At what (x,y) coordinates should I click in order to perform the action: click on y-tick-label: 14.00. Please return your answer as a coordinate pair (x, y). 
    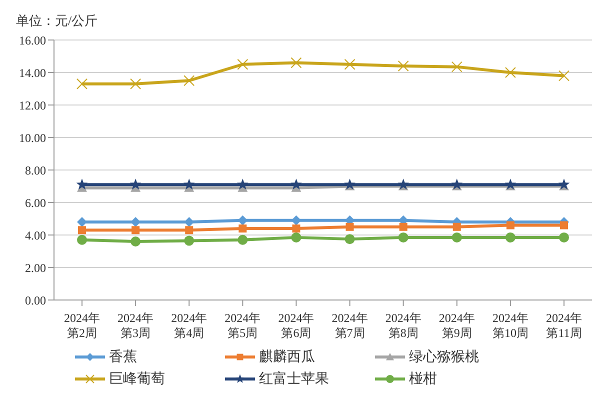
    Looking at the image, I should click on (32, 73).